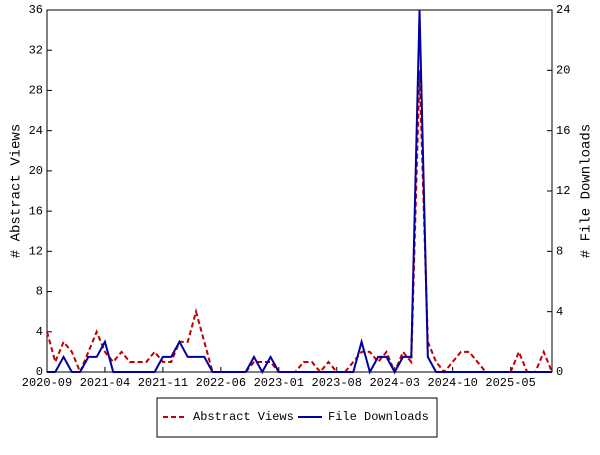  Describe the element at coordinates (36, 91) in the screenshot. I see `y-tick-label: 28` at that location.